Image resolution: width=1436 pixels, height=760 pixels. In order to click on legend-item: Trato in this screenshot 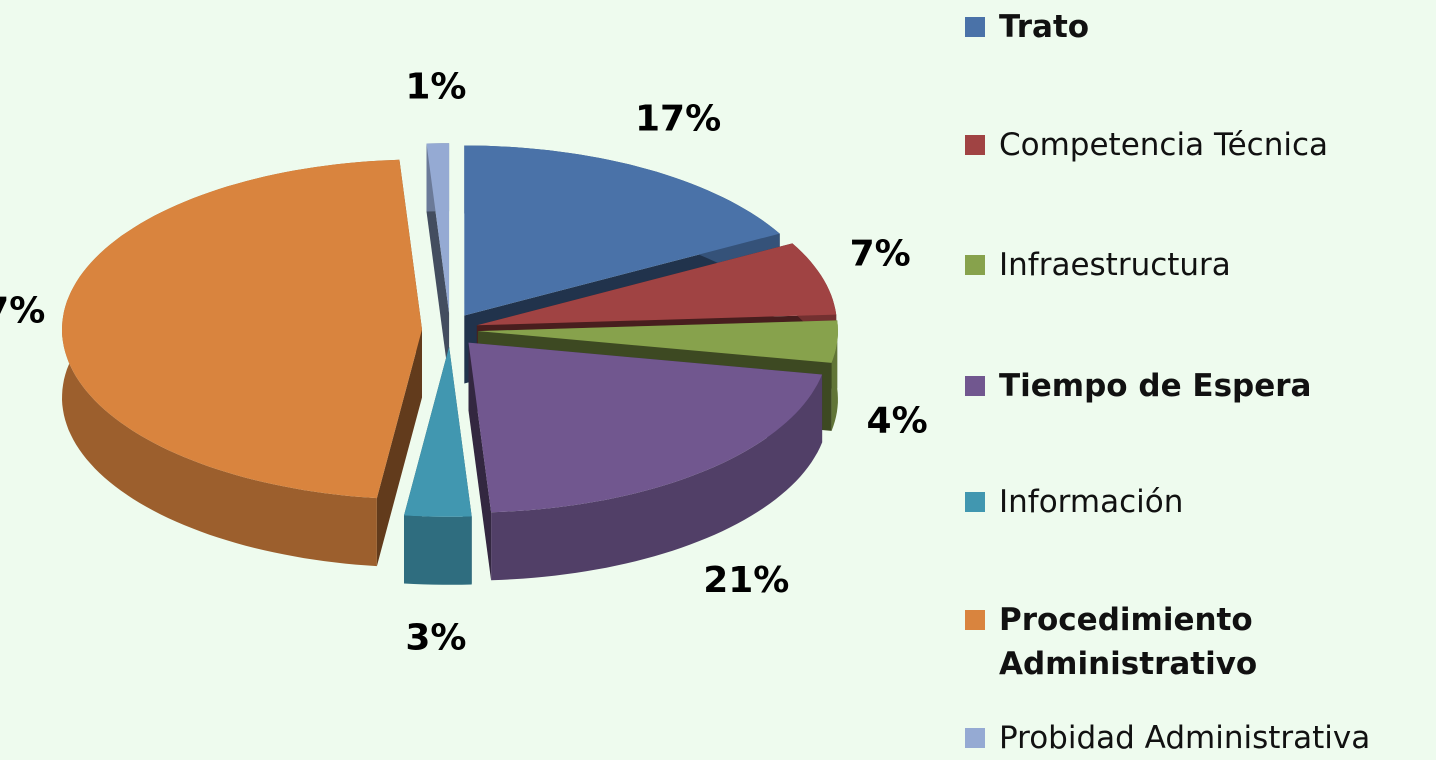, I will do `click(1191, 27)`.